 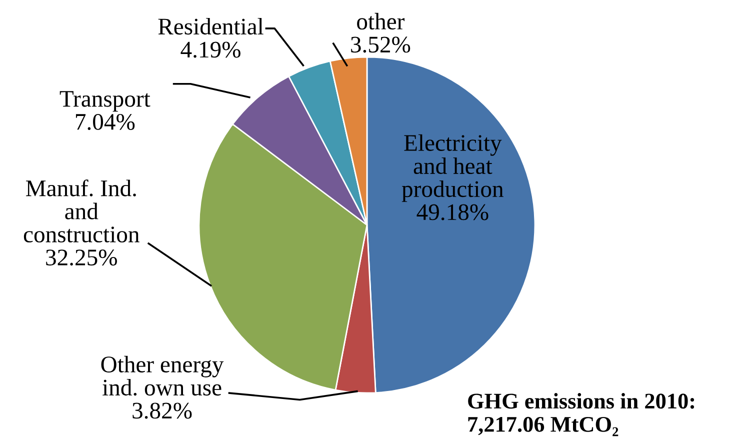 I want to click on slice-label: other, so click(x=380, y=21).